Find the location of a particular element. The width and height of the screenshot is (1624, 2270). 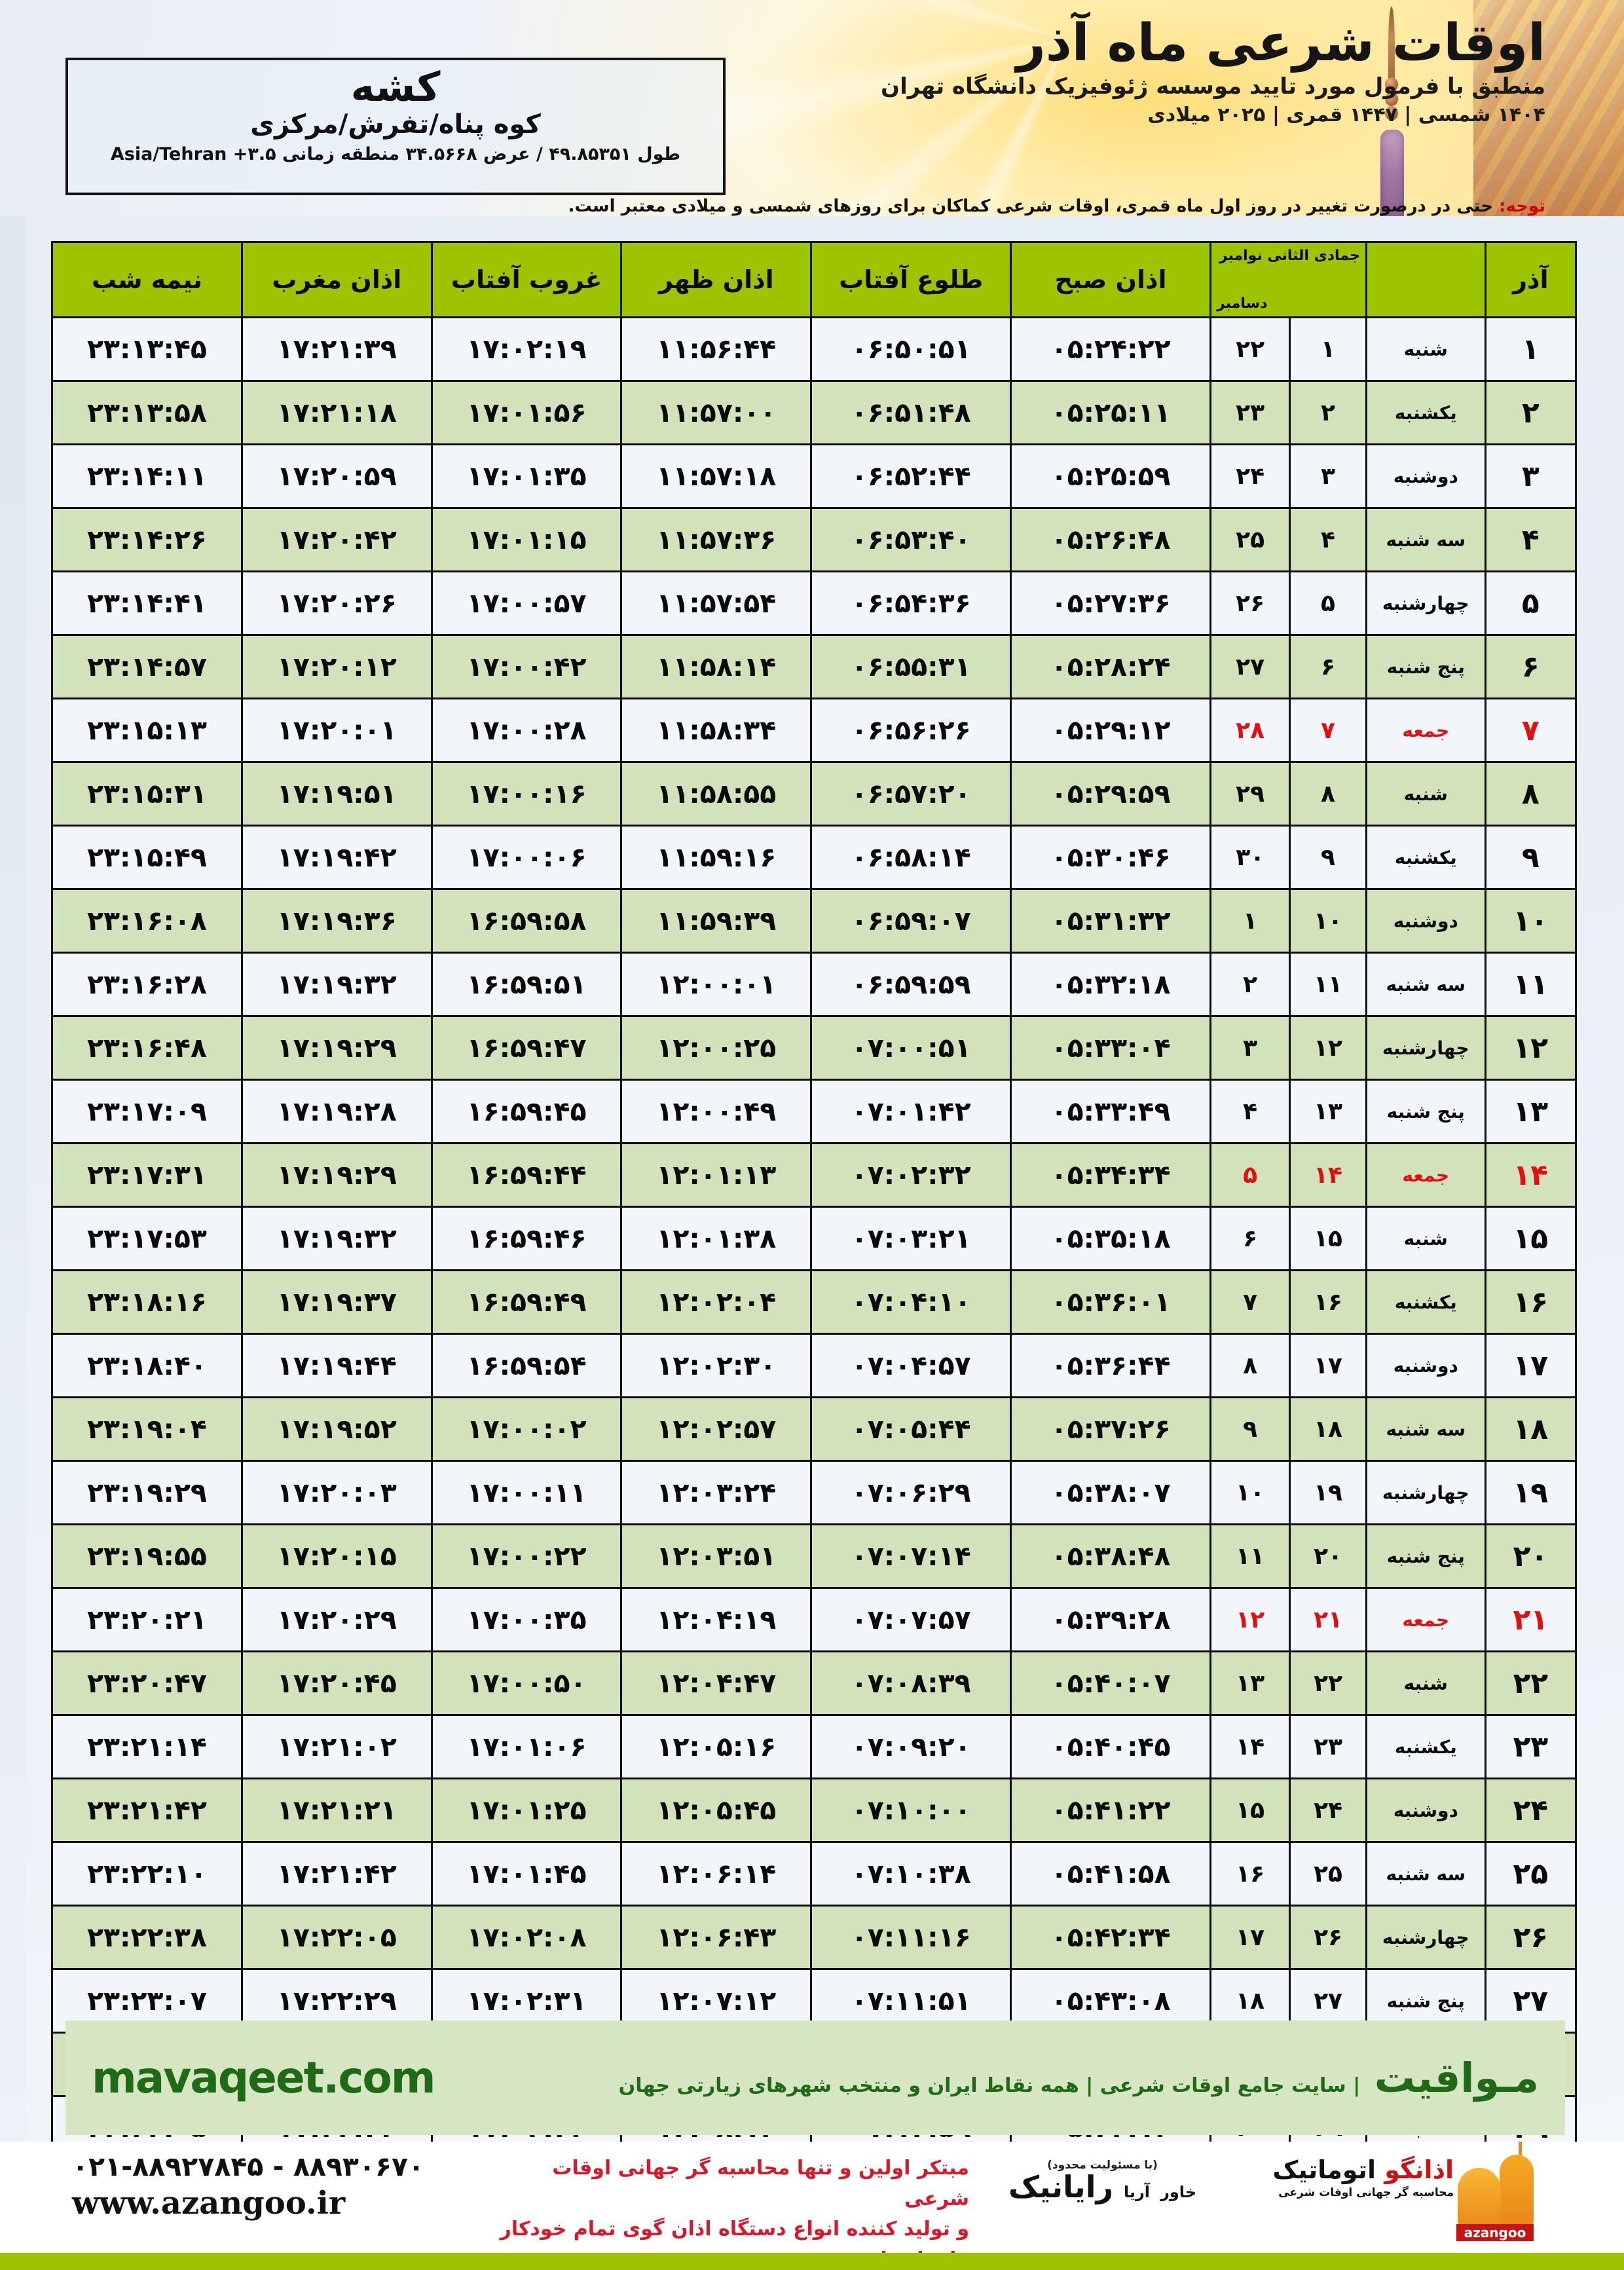

day-azar: ۱۰ is located at coordinates (1531, 921).